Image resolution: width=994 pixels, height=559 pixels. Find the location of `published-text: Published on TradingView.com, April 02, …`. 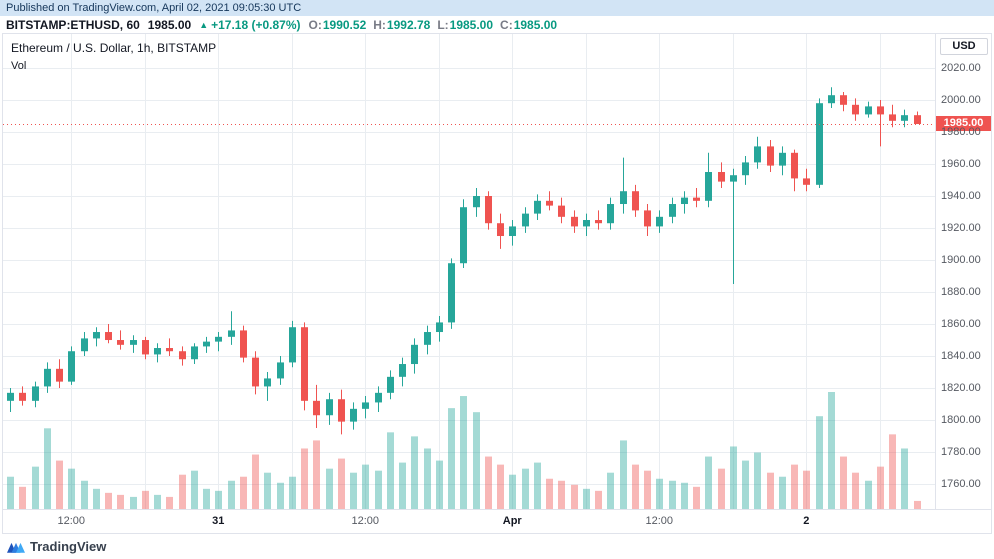

published-text: Published on TradingView.com, April 02, … is located at coordinates (154, 8).